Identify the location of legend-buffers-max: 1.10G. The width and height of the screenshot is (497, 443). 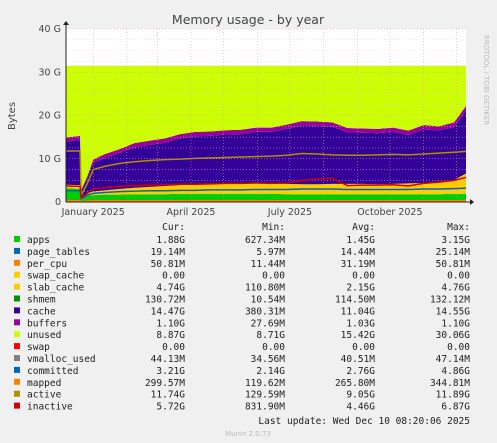
(455, 323).